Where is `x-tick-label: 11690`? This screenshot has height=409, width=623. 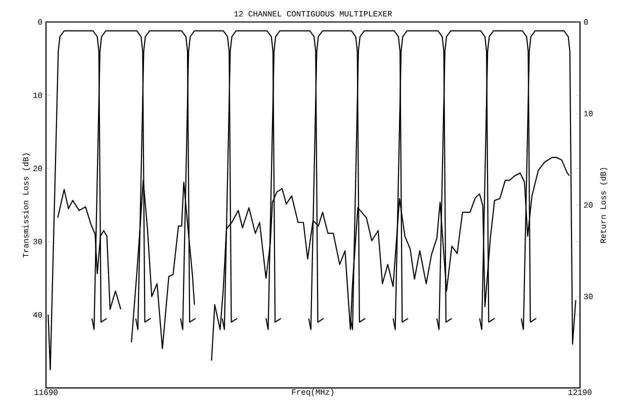
x-tick-label: 11690 is located at coordinates (46, 392).